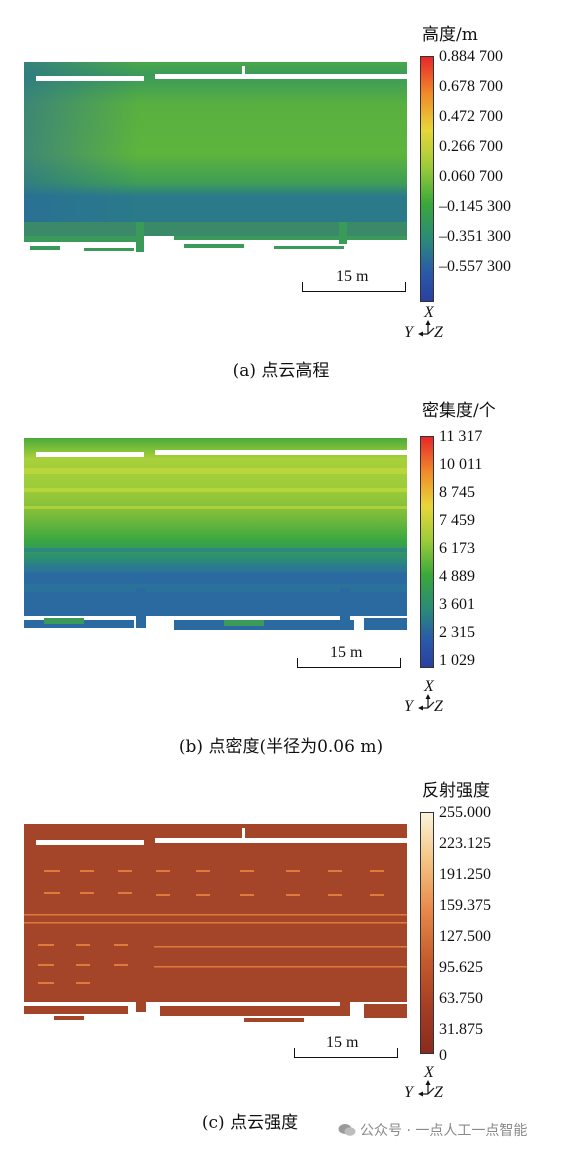 This screenshot has width=562, height=1152. What do you see at coordinates (461, 464) in the screenshot?
I see `density-tick-2: 10 011` at bounding box center [461, 464].